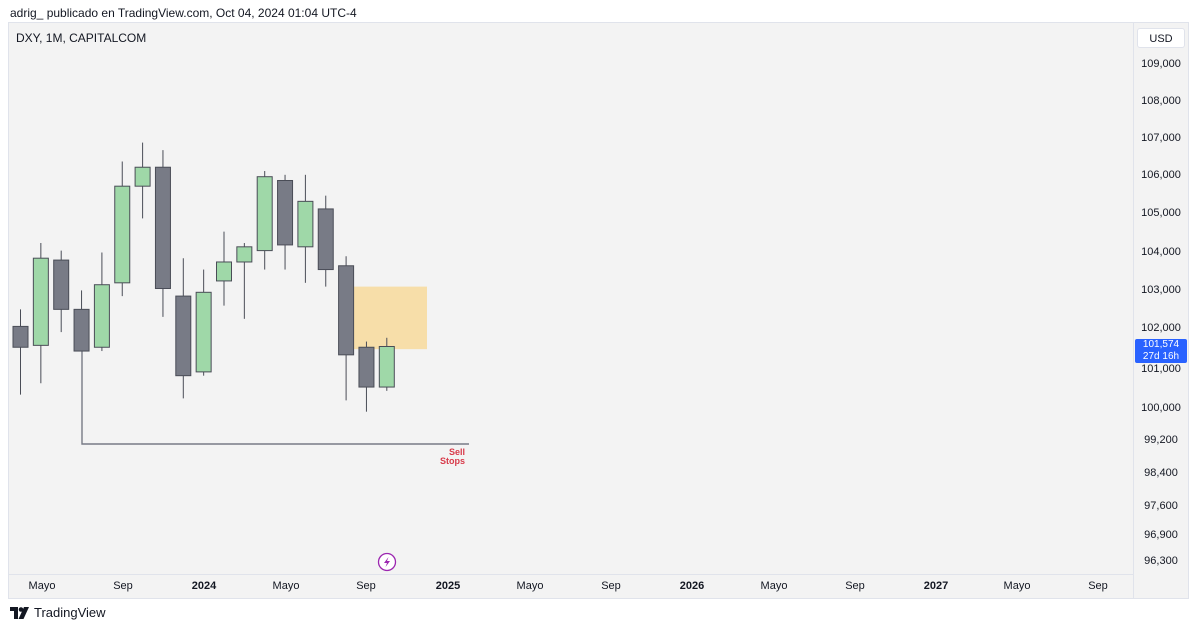 The width and height of the screenshot is (1200, 629). Describe the element at coordinates (1161, 344) in the screenshot. I see `last-price-value: 101,574` at that location.